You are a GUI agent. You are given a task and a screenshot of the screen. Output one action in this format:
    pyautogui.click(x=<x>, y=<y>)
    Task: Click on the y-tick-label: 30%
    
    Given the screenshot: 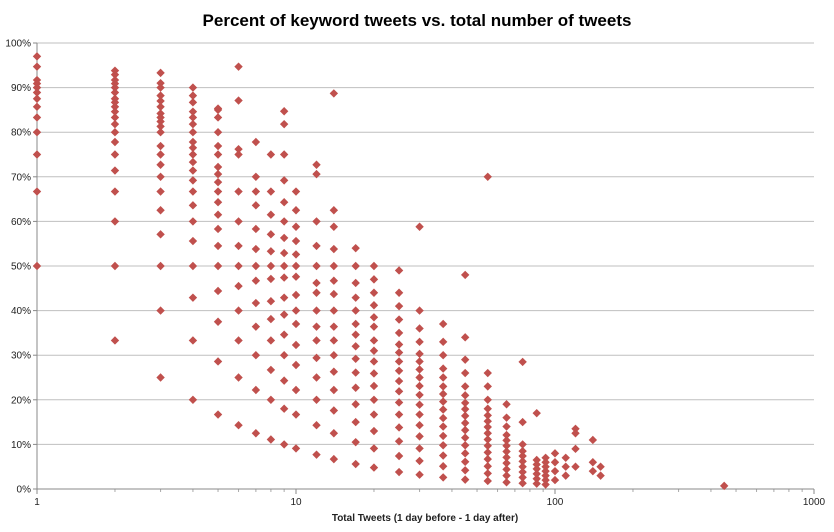 What is the action you would take?
    pyautogui.click(x=21, y=356)
    